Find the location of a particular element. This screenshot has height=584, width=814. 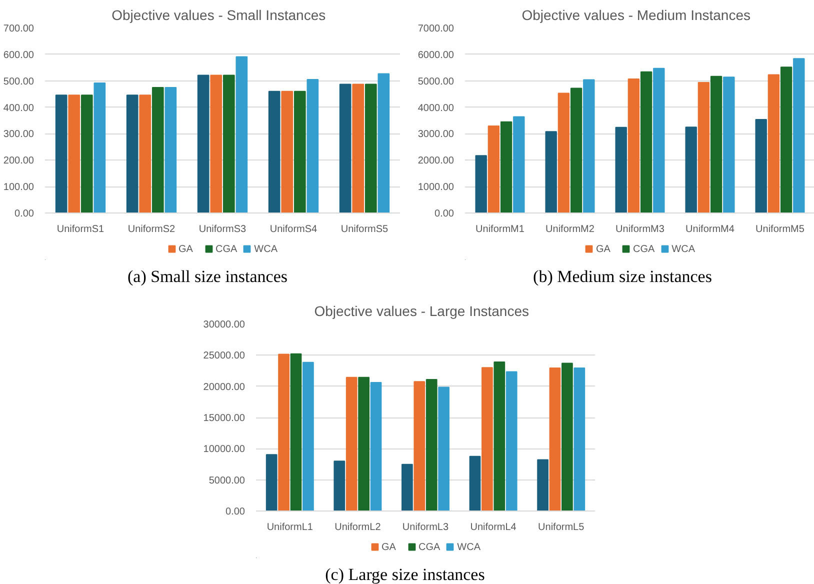

y-tick-label: 6000.00 is located at coordinates (436, 55).